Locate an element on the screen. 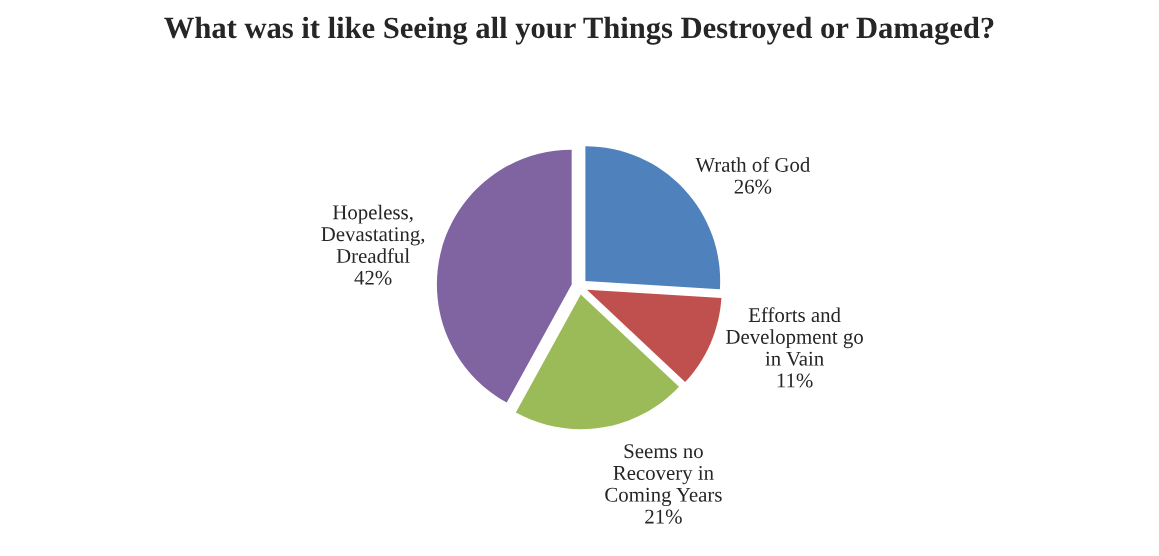 The height and width of the screenshot is (556, 1159). slice-label: Seems no Recovery in Coming Years is located at coordinates (663, 475).